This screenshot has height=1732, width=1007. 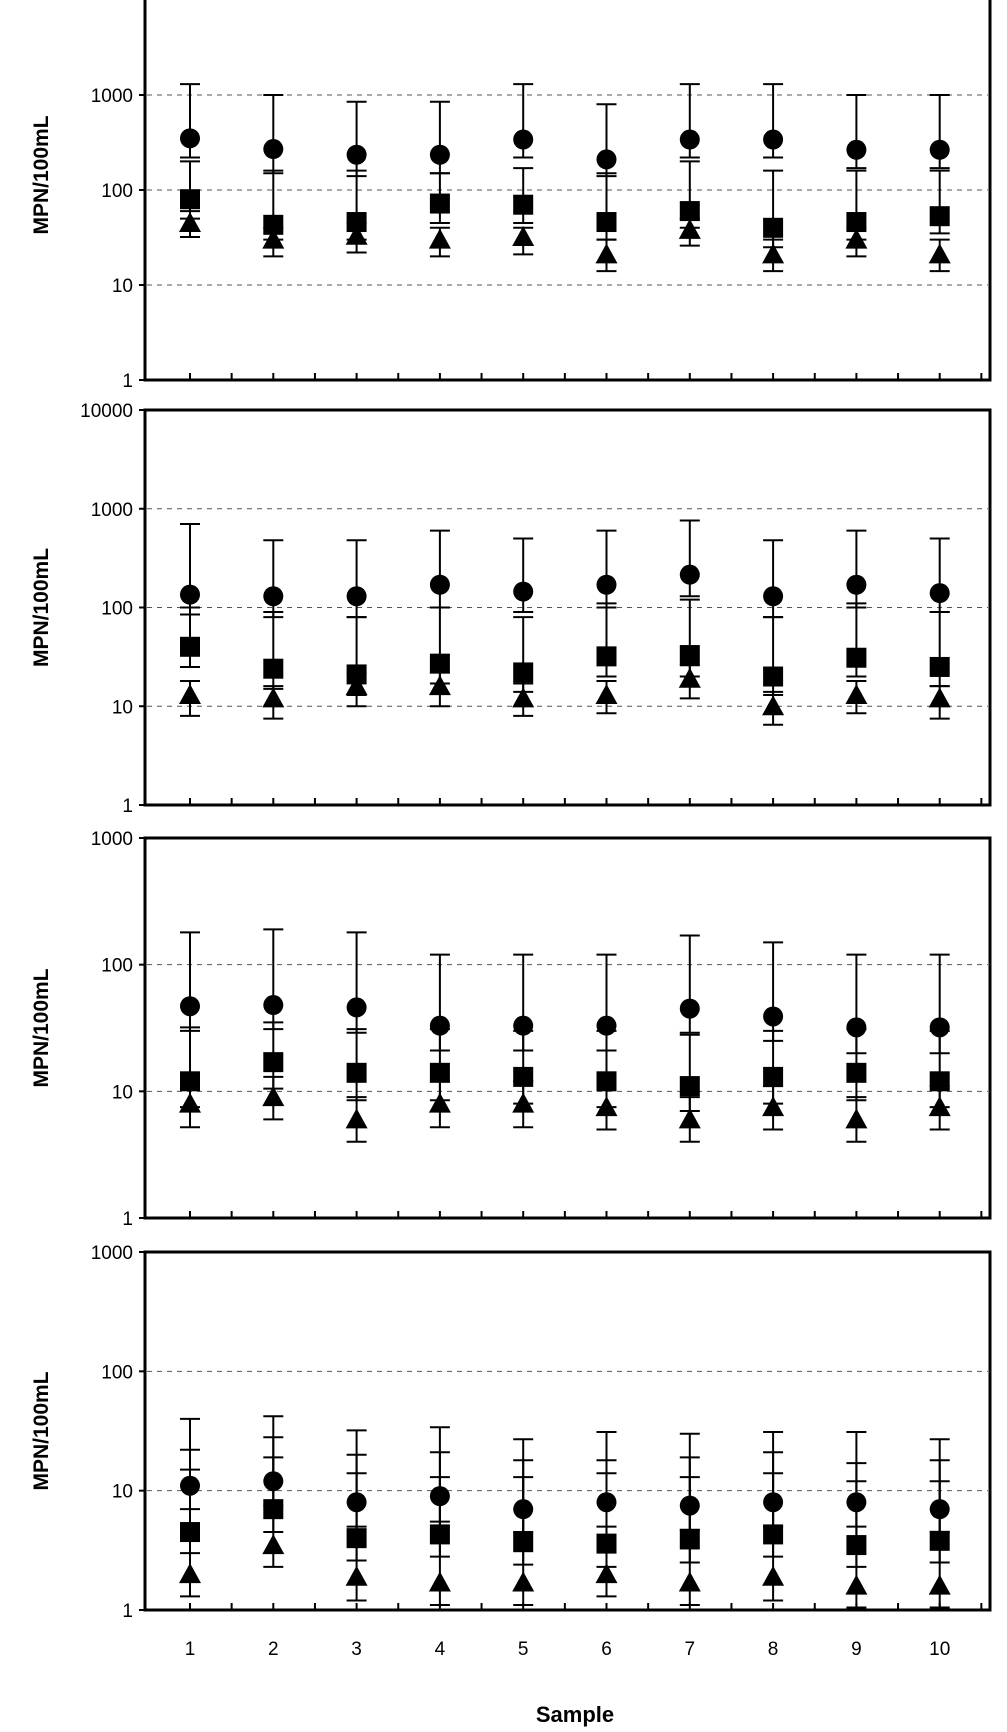 I want to click on x-tick-label: 2, so click(x=273, y=1649).